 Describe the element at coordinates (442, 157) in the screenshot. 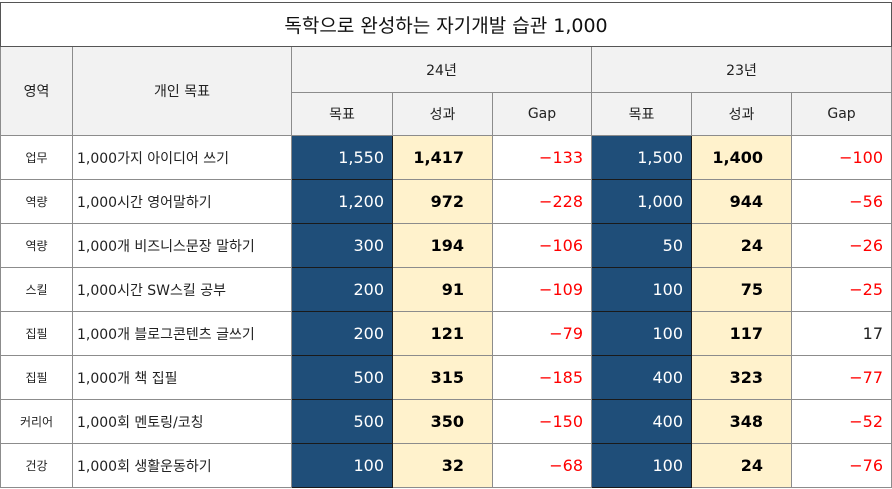

I see `result-24-cell: 1,417` at that location.